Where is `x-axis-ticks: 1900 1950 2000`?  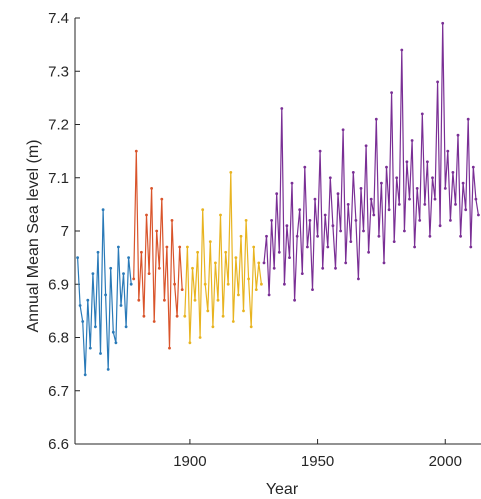 x-axis-ticks: 1900 1950 2000 is located at coordinates (317, 454).